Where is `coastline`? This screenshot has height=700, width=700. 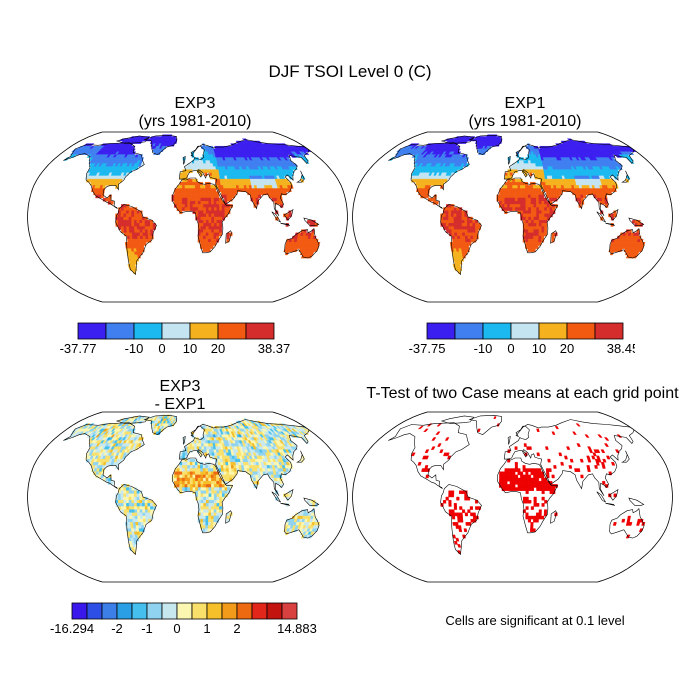
coastline is located at coordinates (136, 240).